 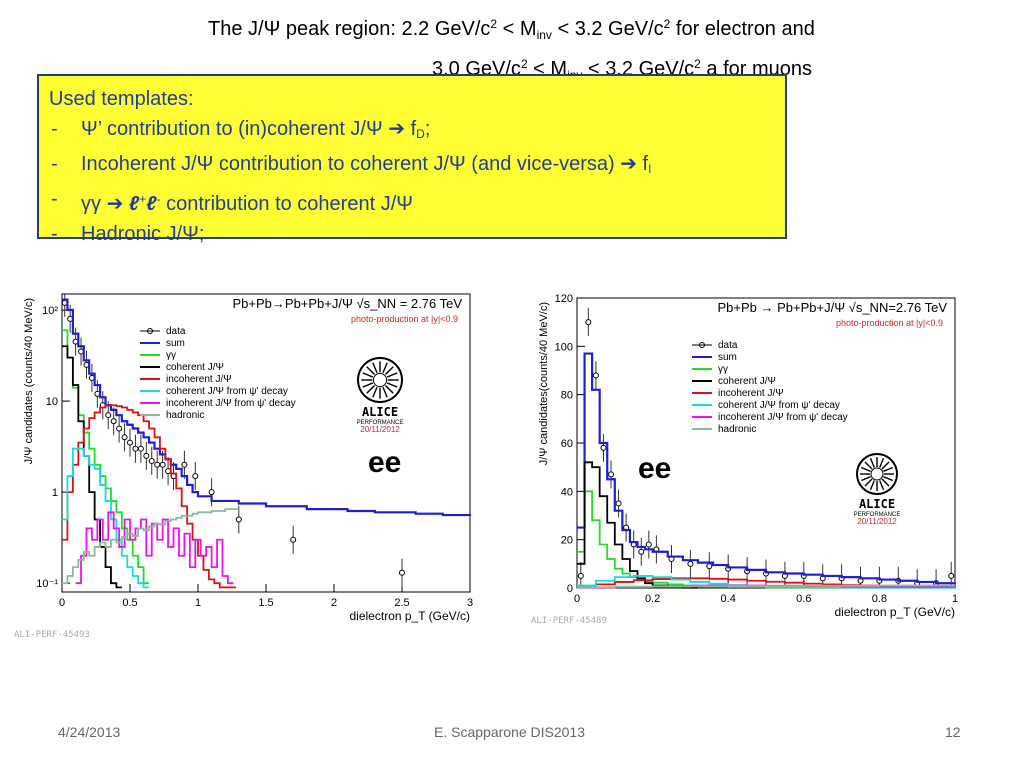 I want to click on template-item-gammagamma: γγ ➔ ℓ+ℓ- contribution to coherent J/Ψ, so click(x=412, y=201).